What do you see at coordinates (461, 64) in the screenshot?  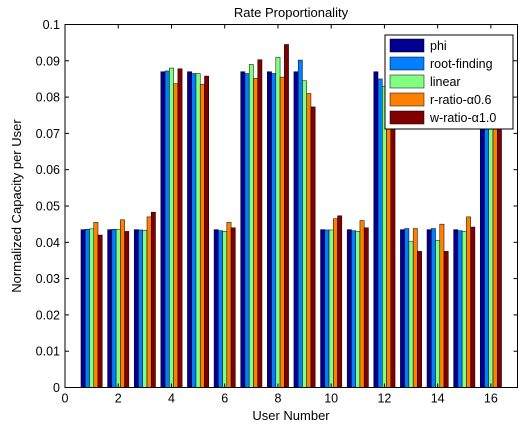 I see `legend-label-2: root-finding` at bounding box center [461, 64].